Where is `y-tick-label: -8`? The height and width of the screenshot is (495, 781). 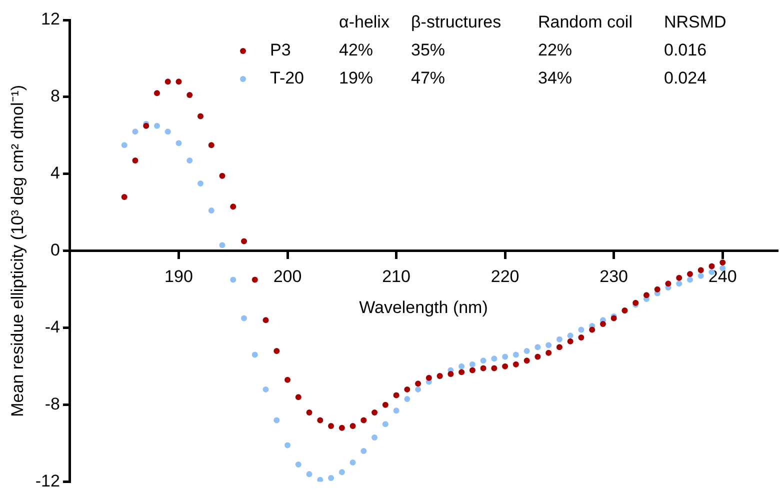
y-tick-label: -8 is located at coordinates (52, 404).